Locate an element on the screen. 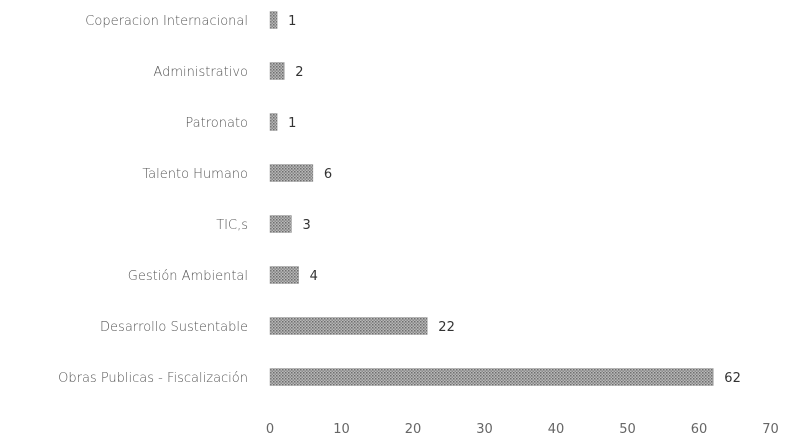  x-tick-label: 60 is located at coordinates (699, 429).